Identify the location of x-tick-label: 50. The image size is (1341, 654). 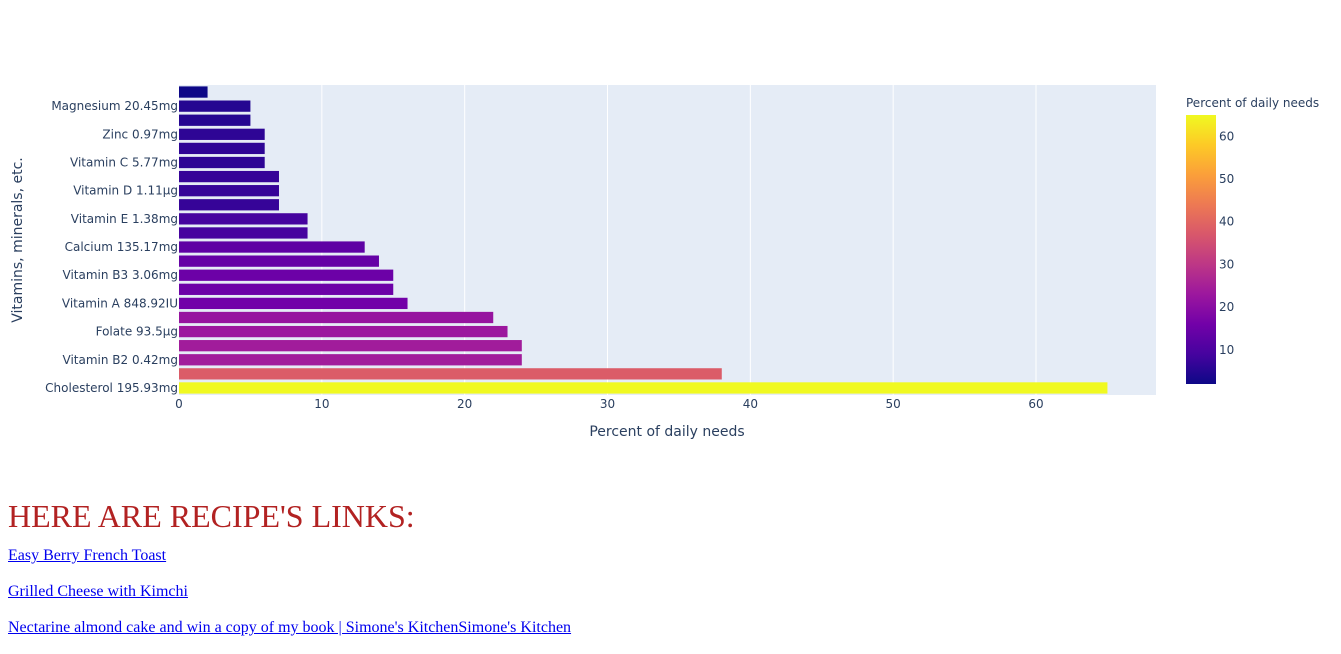
(893, 404).